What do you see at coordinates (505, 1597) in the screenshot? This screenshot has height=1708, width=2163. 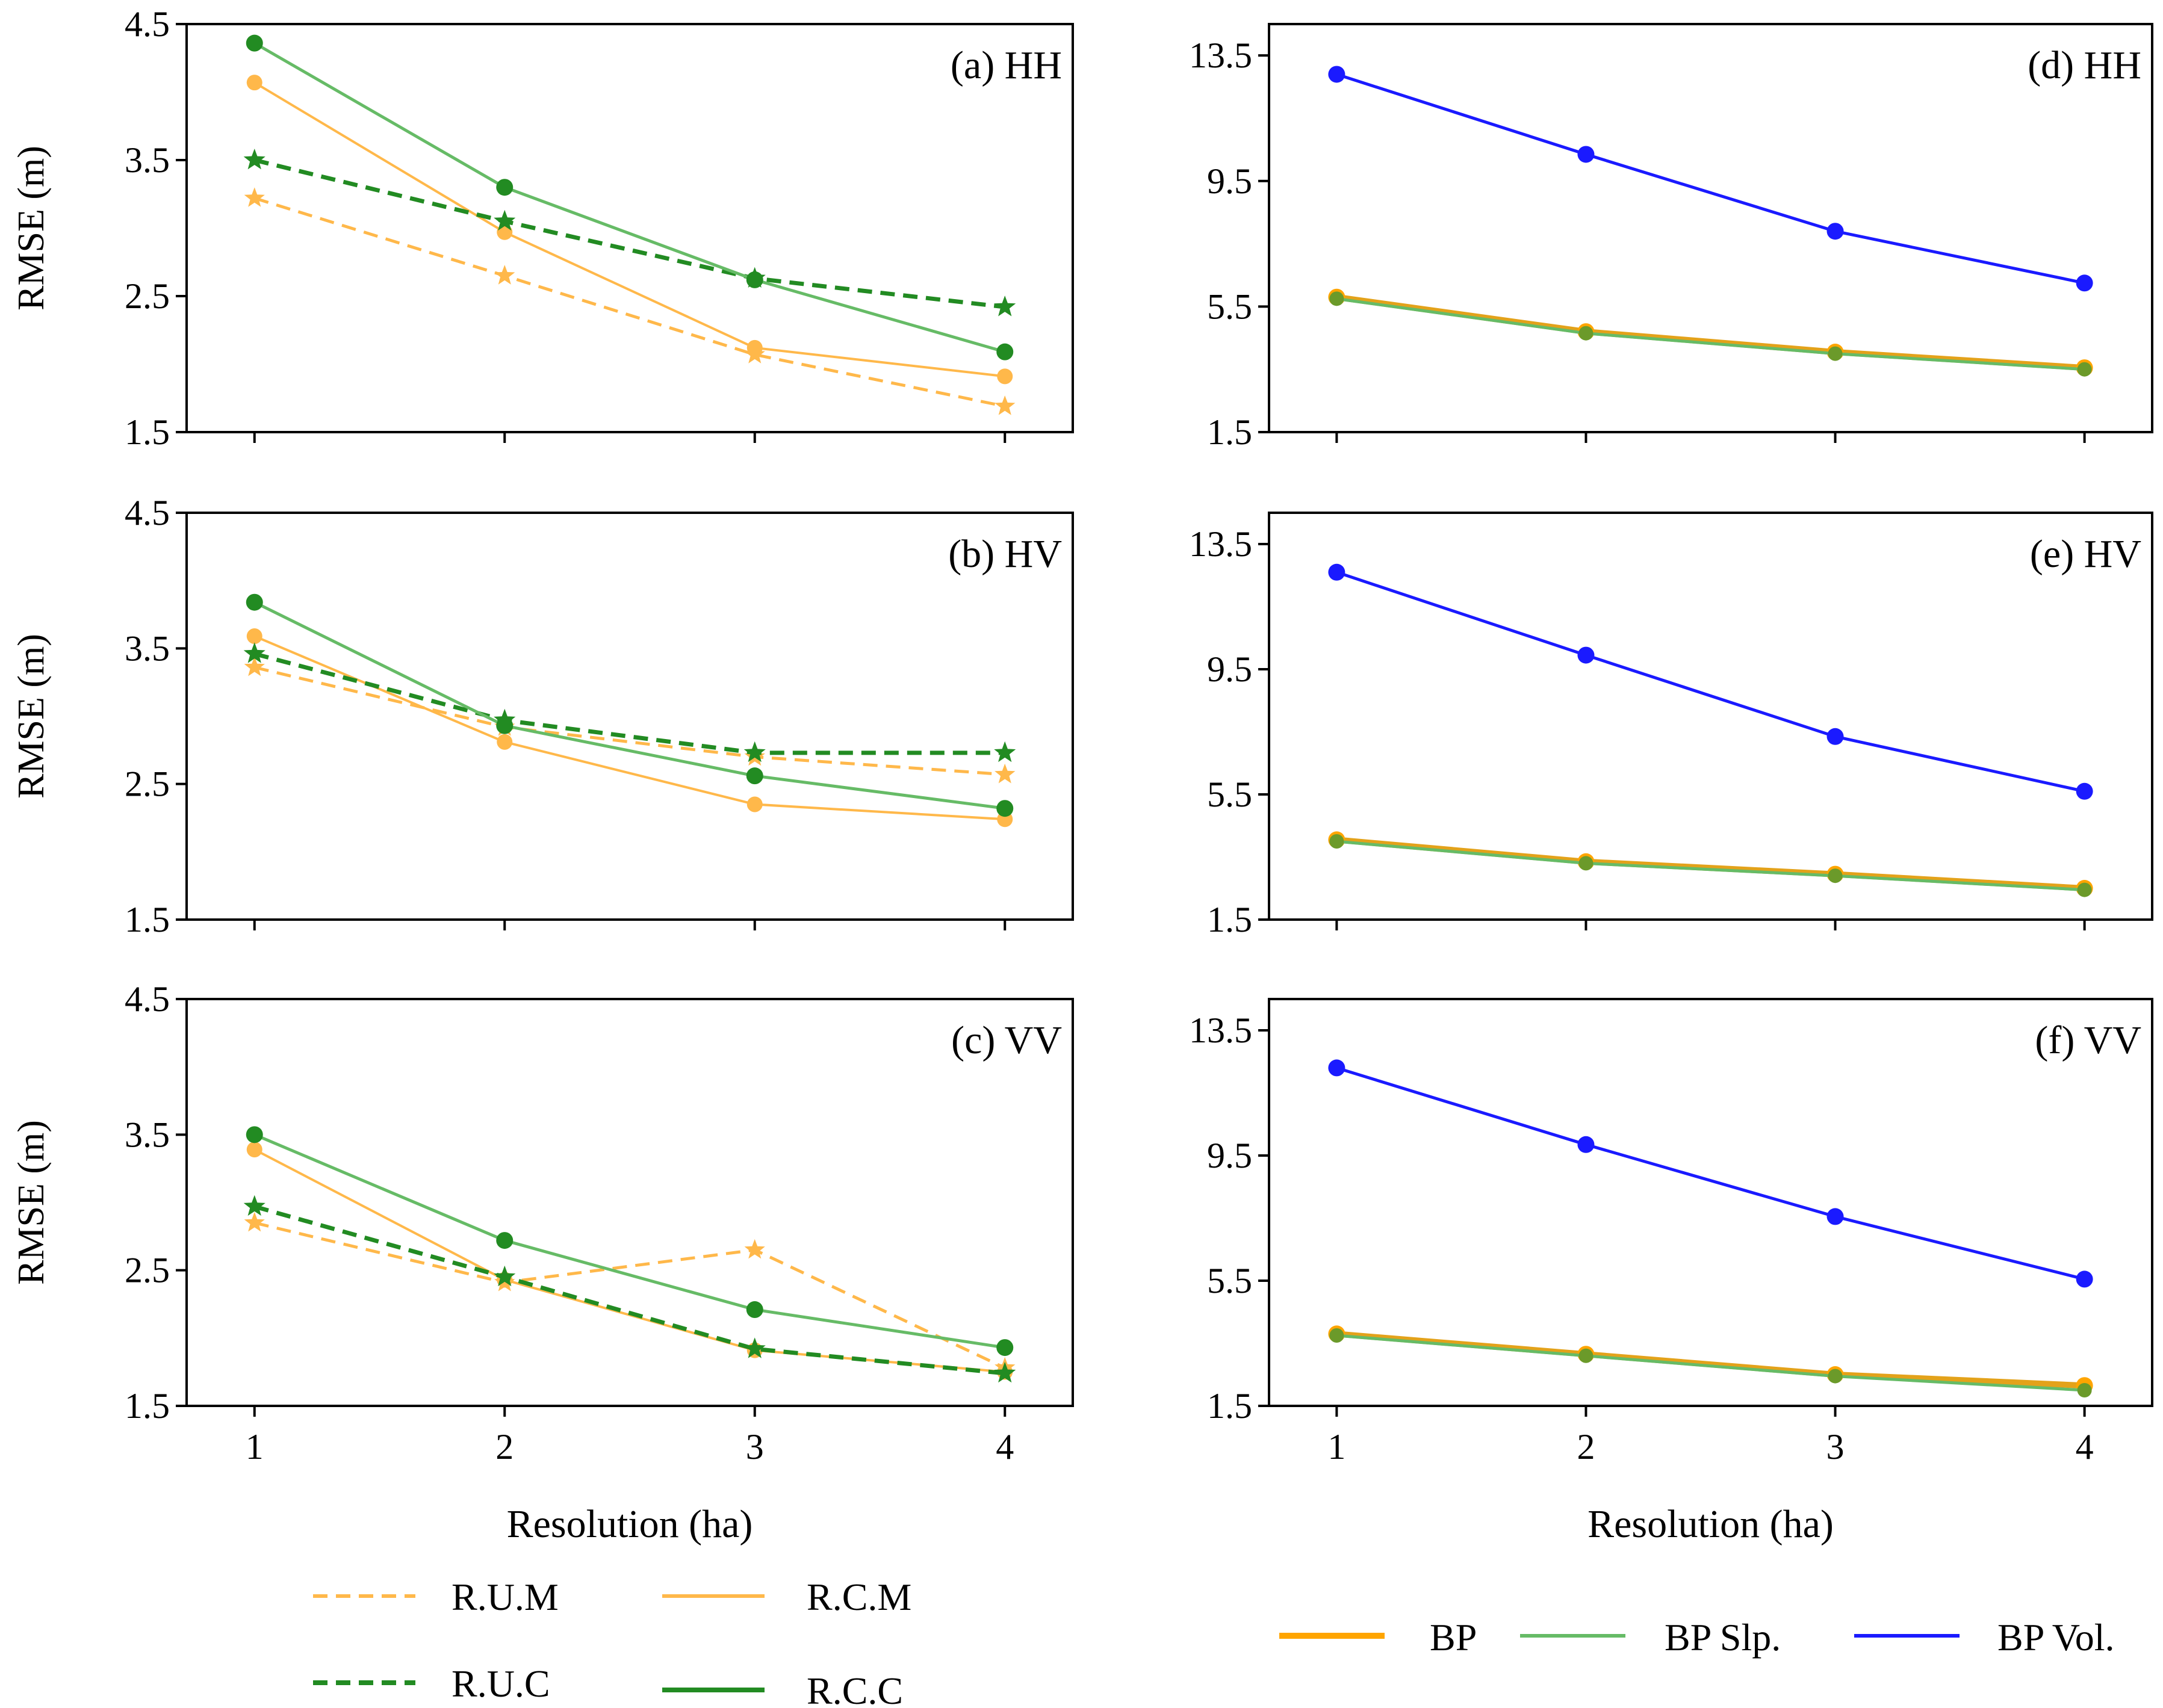 I see `legend-label-rum: R.U.M` at bounding box center [505, 1597].